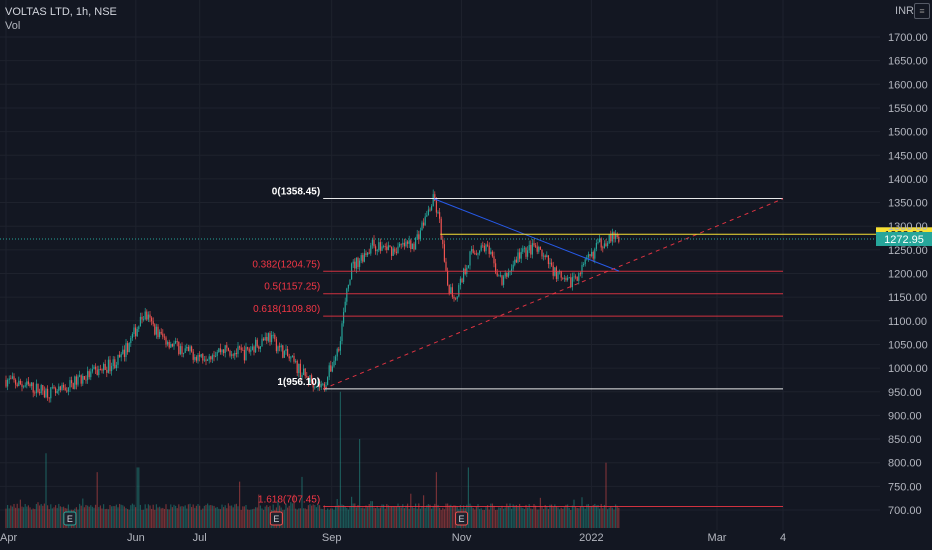 Image resolution: width=932 pixels, height=550 pixels. I want to click on volume-legend: Vol, so click(13, 26).